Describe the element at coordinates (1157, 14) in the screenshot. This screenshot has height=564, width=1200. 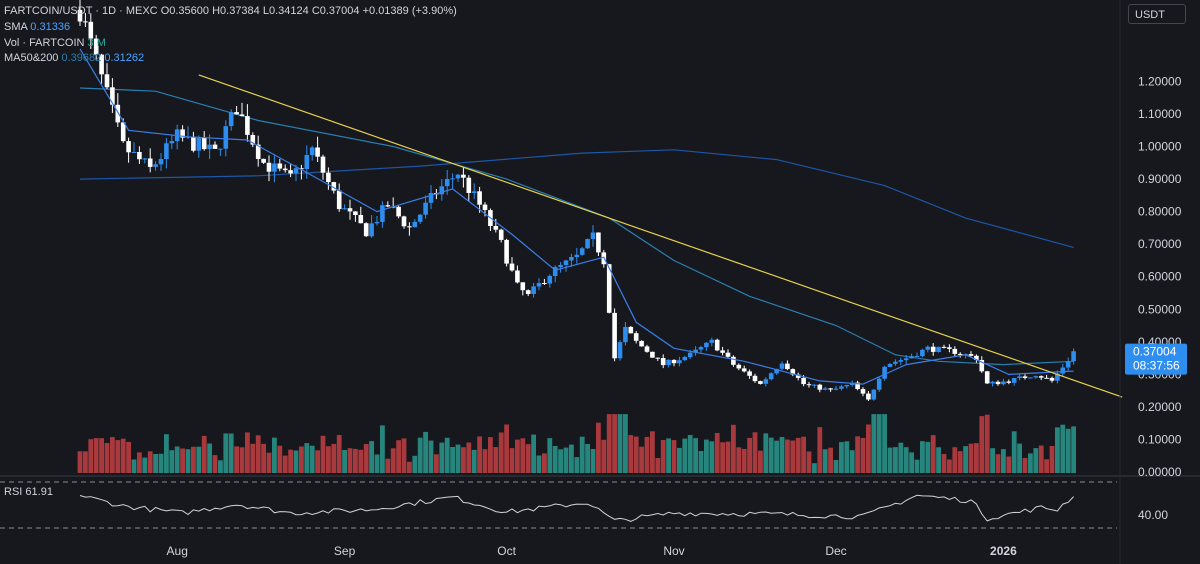
I see `currency-unit-button: USDT` at that location.